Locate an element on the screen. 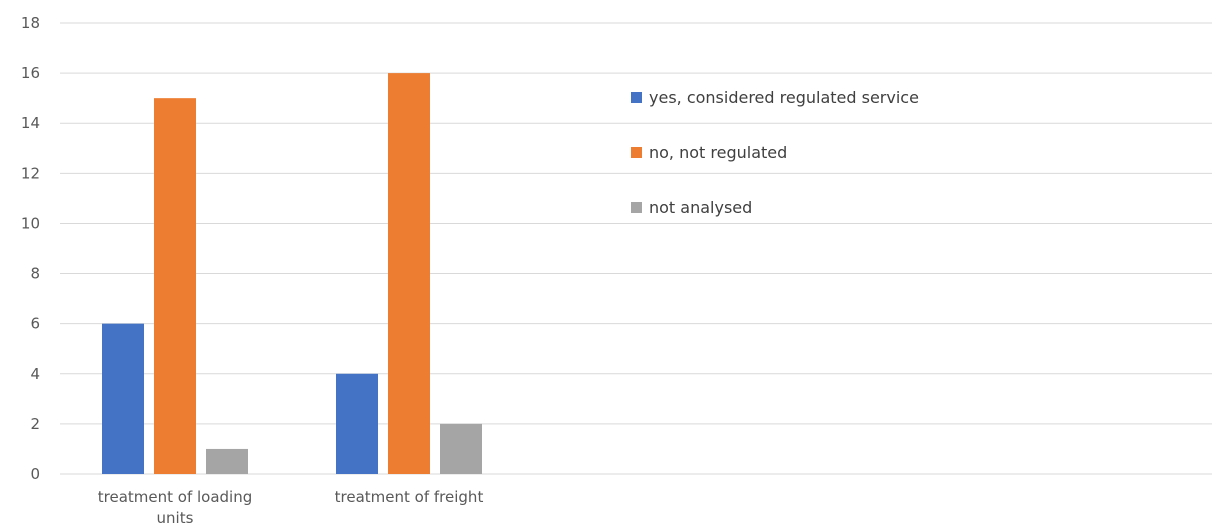  y-tick-label: 4 is located at coordinates (35, 374).